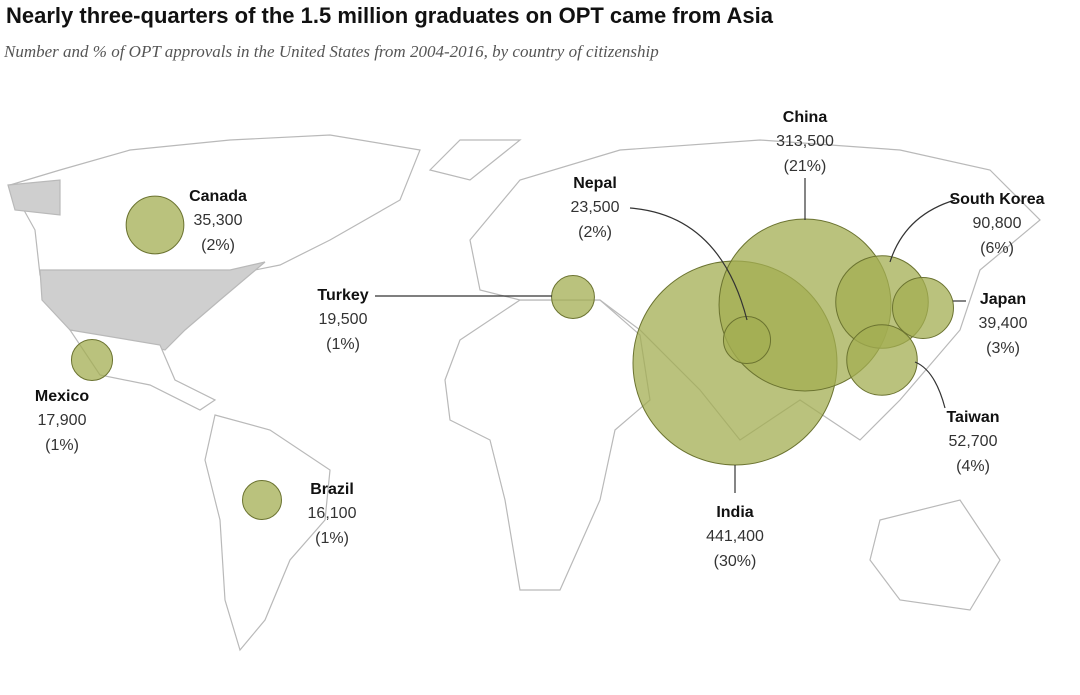 The image size is (1080, 695). Describe the element at coordinates (332, 513) in the screenshot. I see `value-label: 16,100` at that location.